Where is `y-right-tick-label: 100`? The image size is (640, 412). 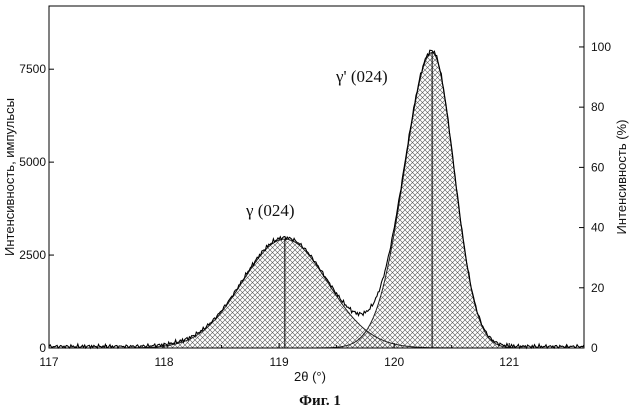 y-right-tick-label: 100 is located at coordinates (601, 47).